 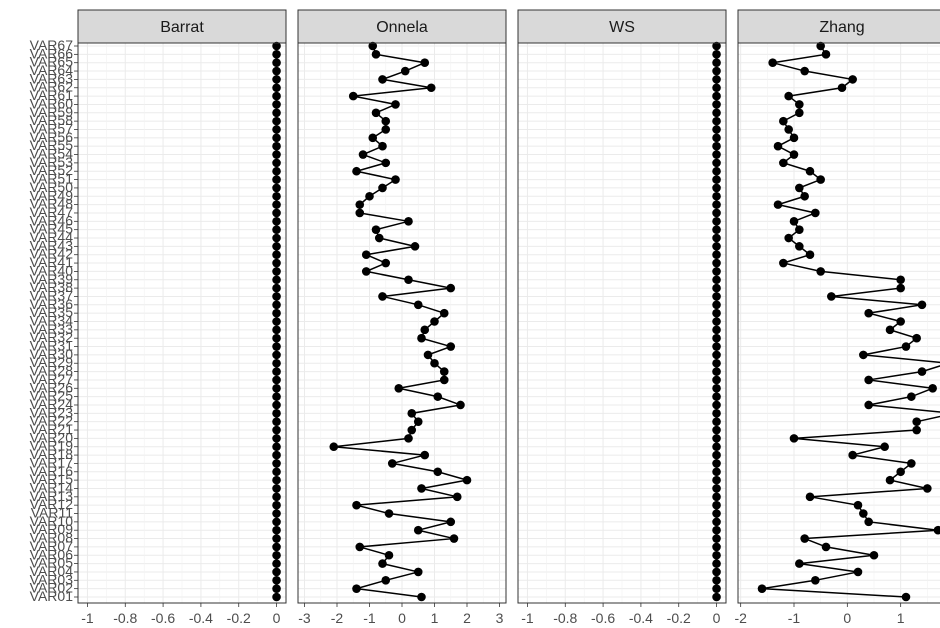 What do you see at coordinates (52, 504) in the screenshot?
I see `y-tick-label: VAR12` at bounding box center [52, 504].